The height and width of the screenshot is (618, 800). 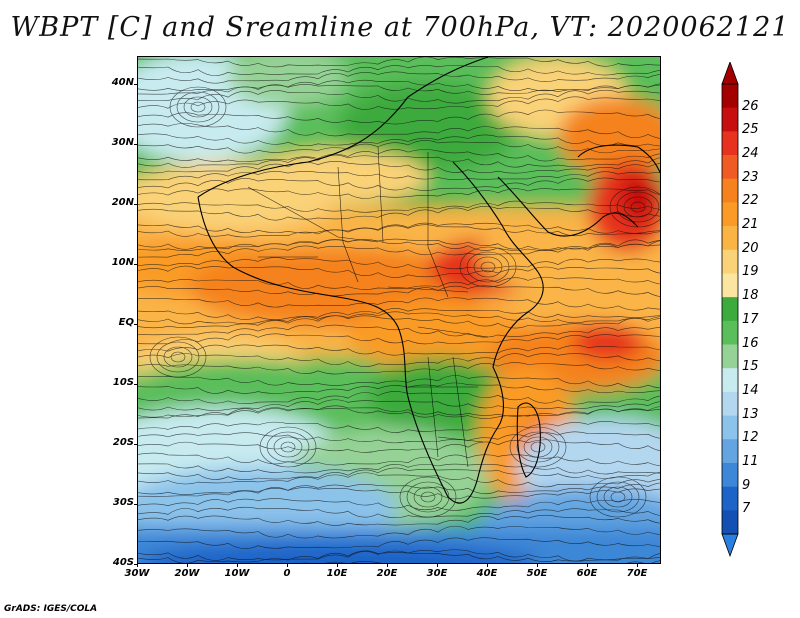 I want to click on colorbar-top-arrow, so click(x=730, y=73).